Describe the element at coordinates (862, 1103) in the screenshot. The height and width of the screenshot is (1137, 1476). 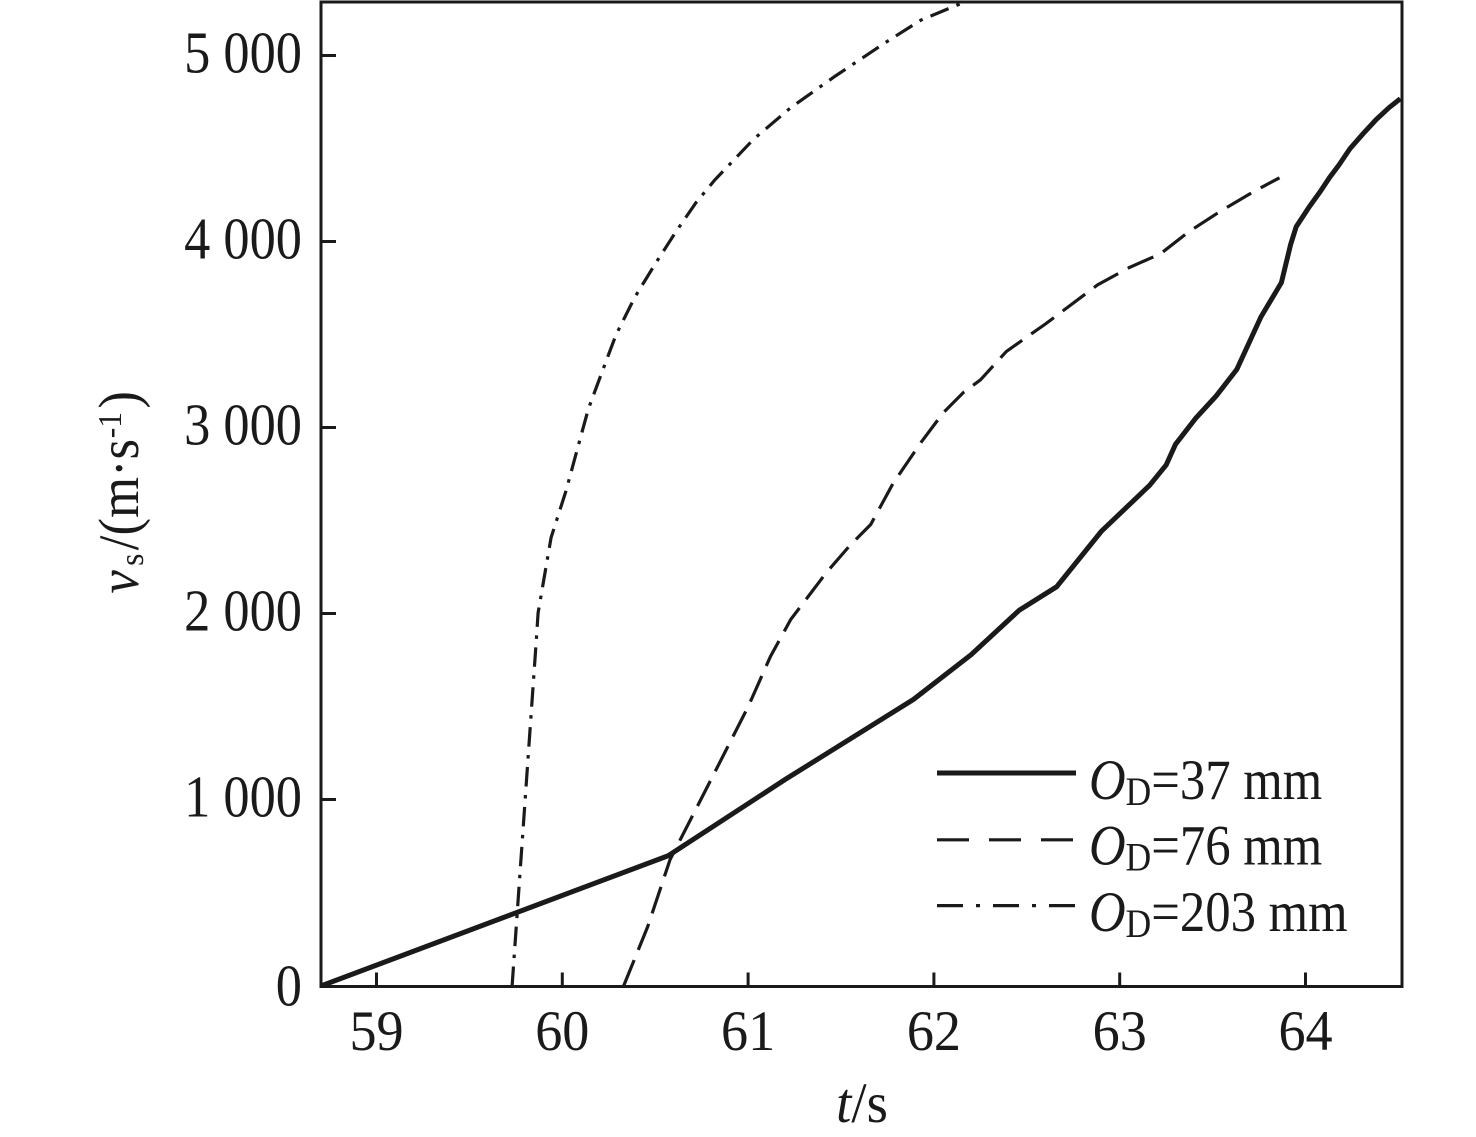
I see `svg-text: t/s` at that location.